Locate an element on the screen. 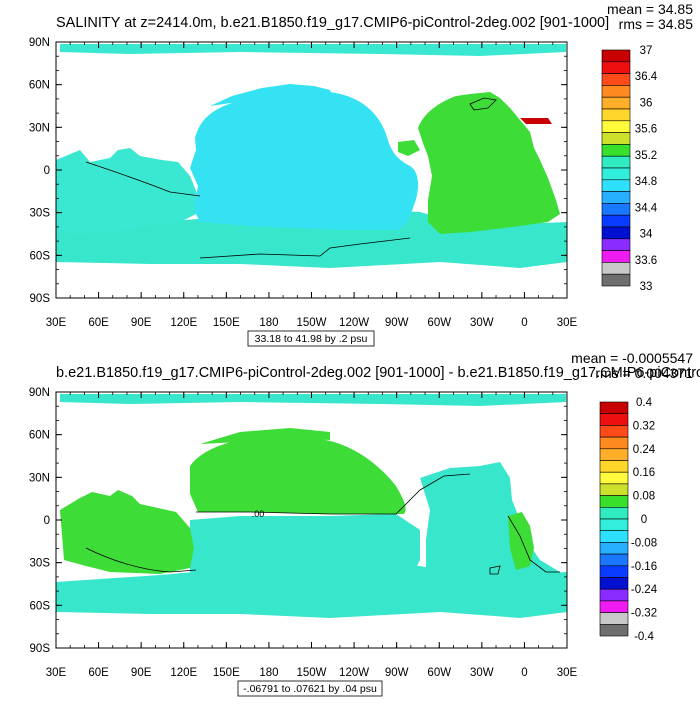 The height and width of the screenshot is (705, 700). colorbar-label: -0.24 is located at coordinates (644, 590).